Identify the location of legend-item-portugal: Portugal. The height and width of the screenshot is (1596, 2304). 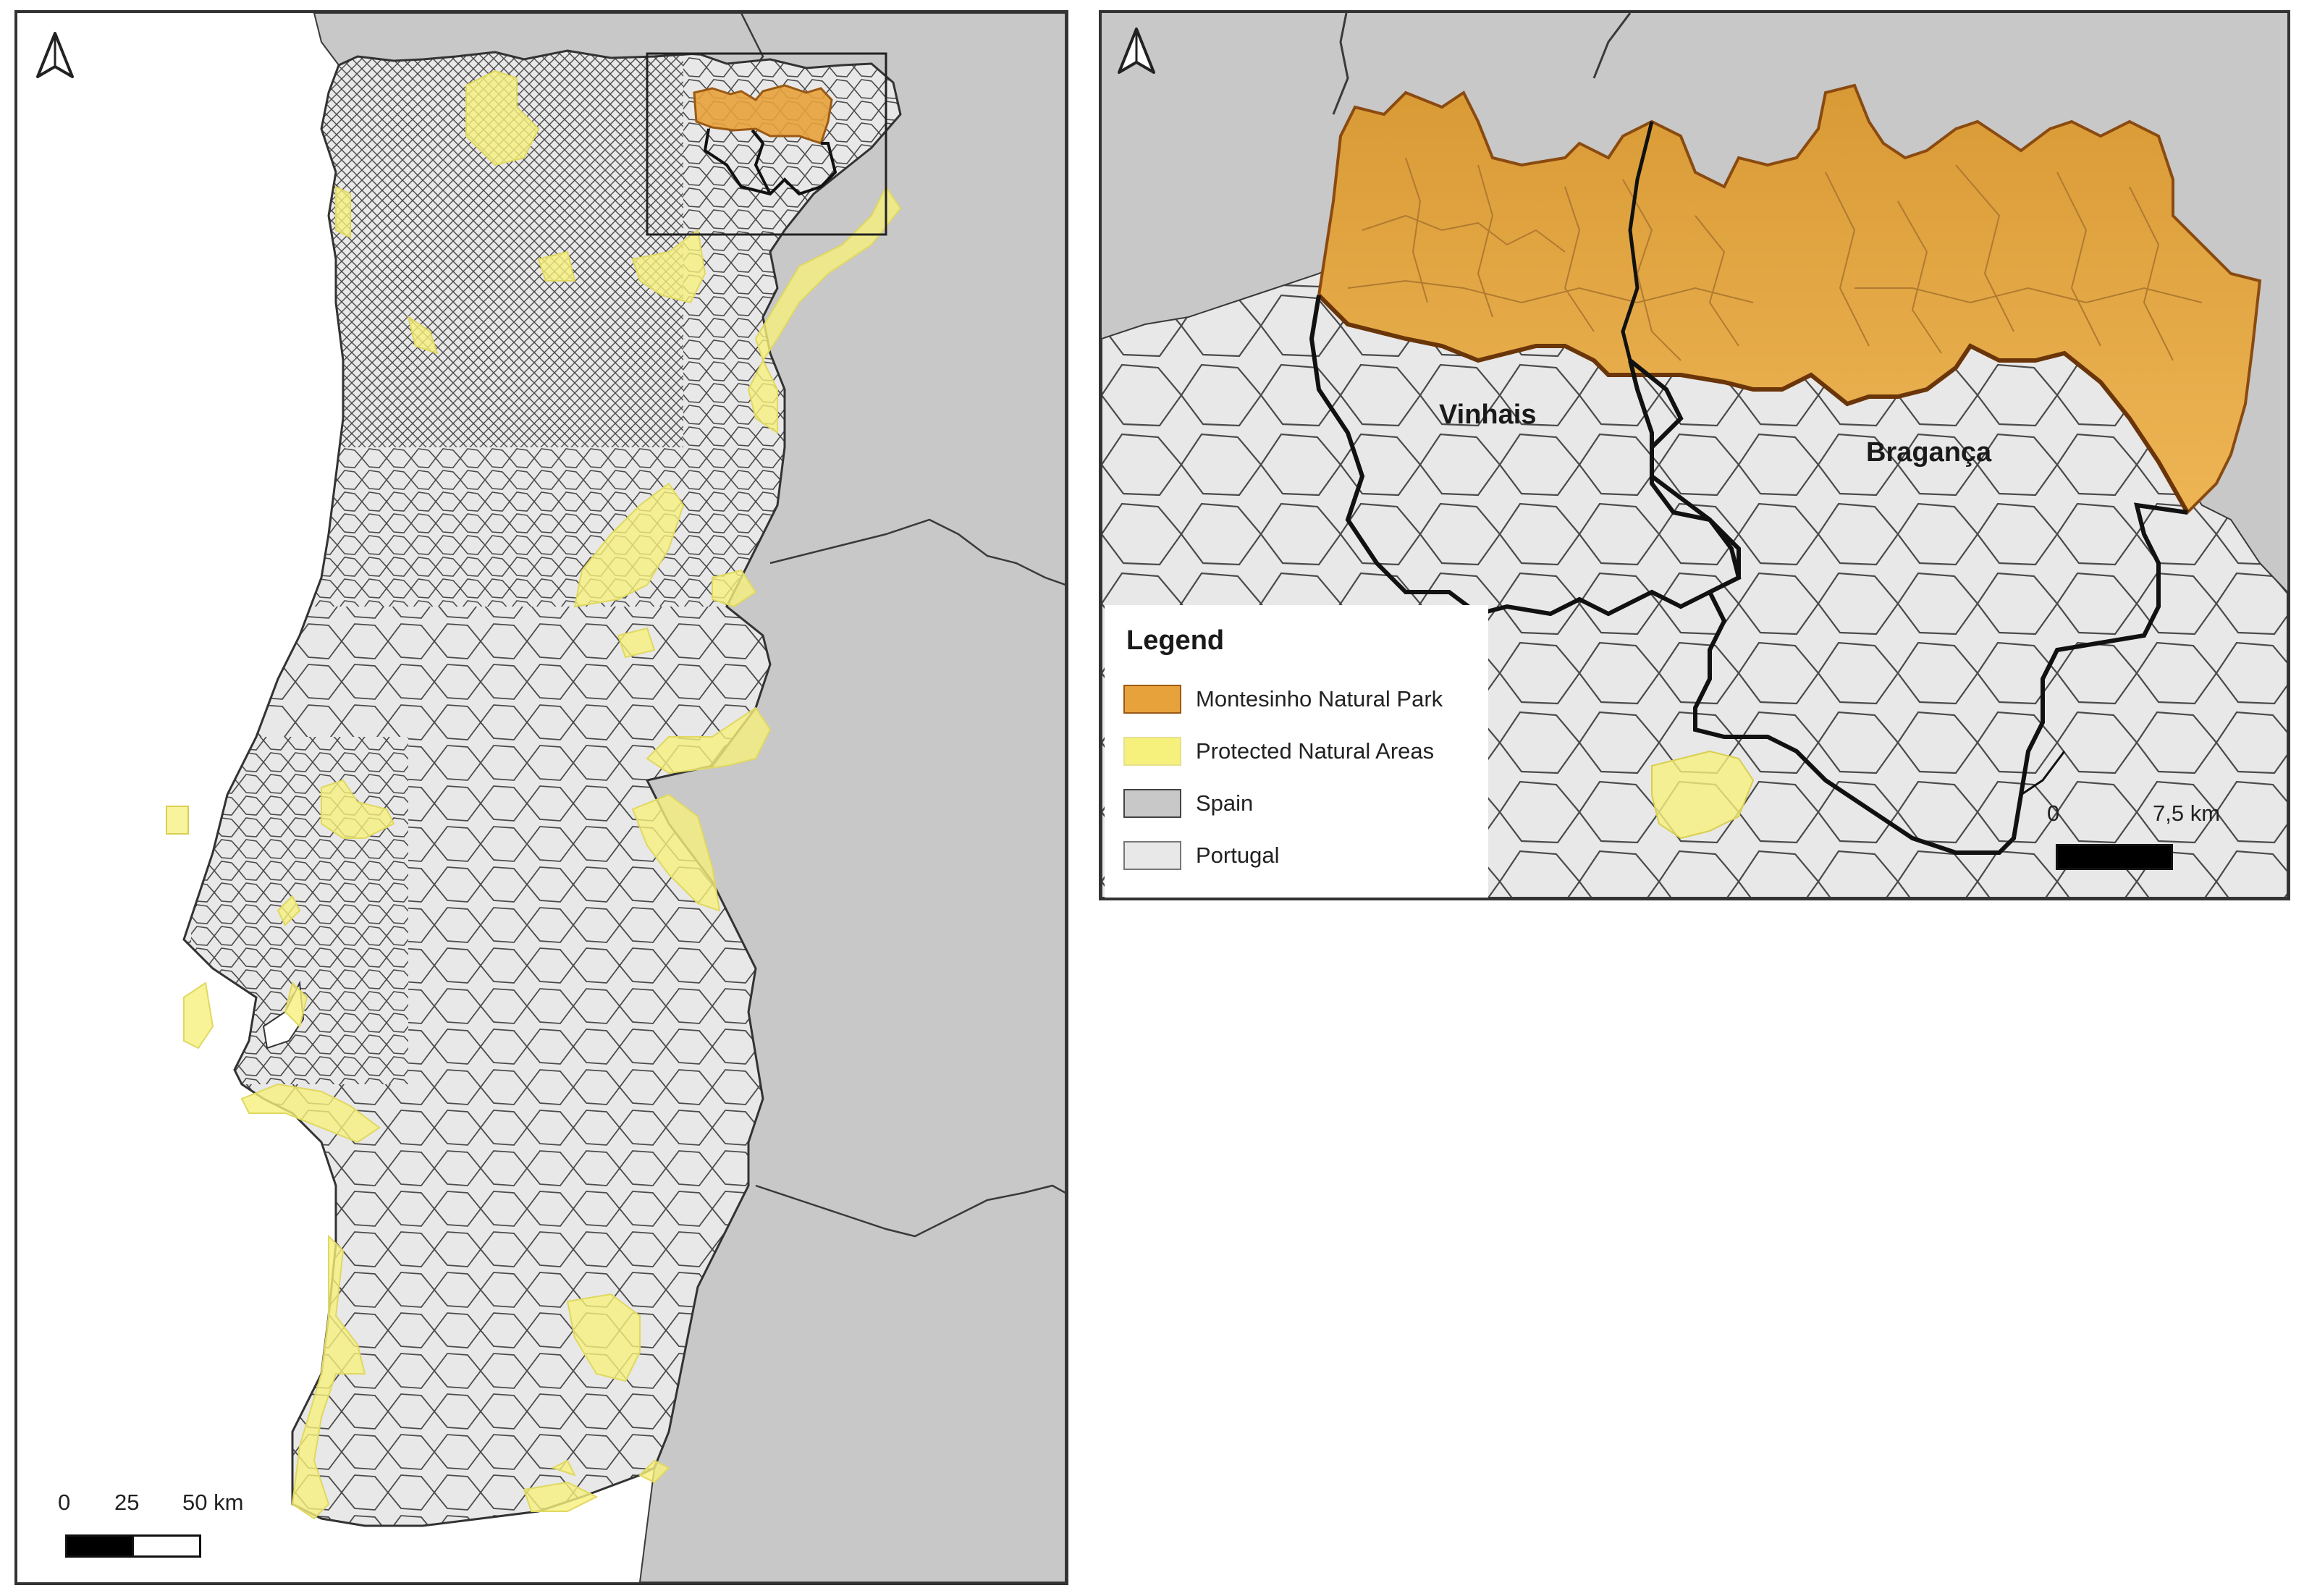
(1304, 855).